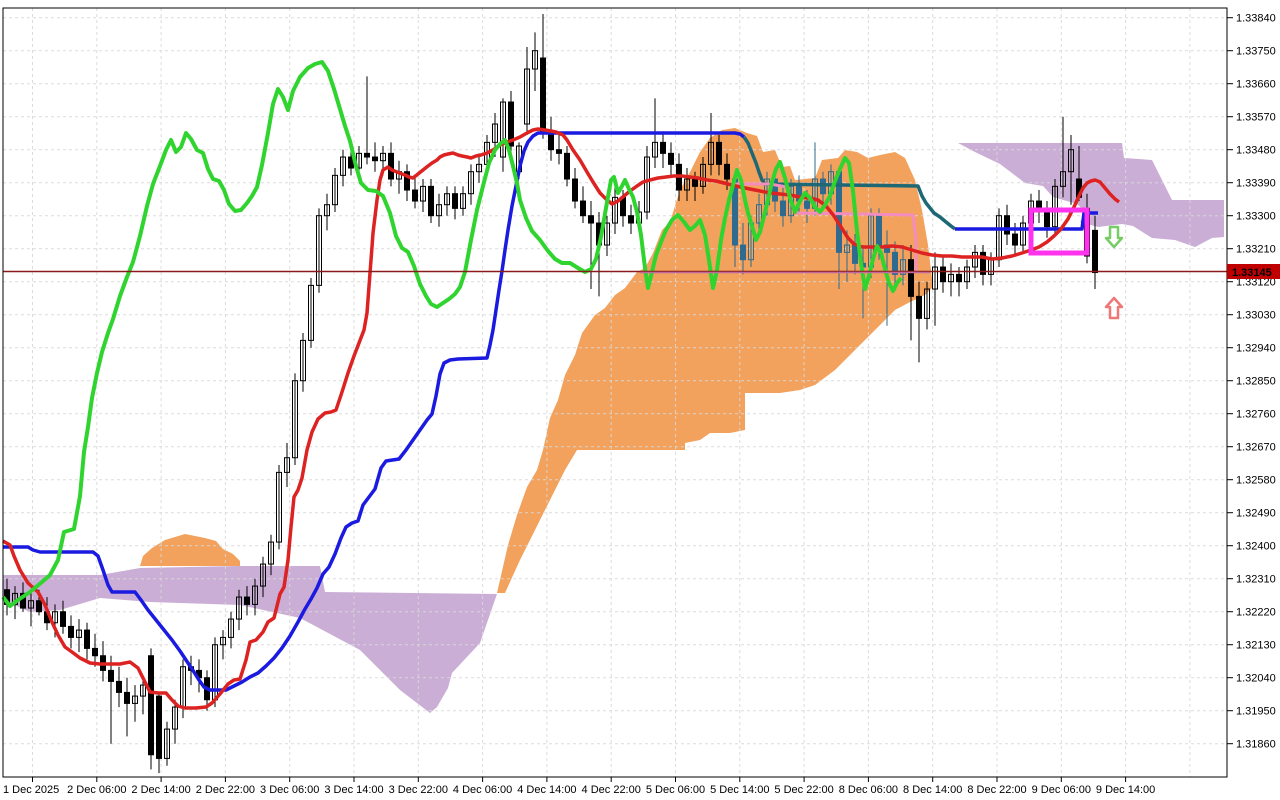 This screenshot has width=1280, height=800. What do you see at coordinates (1026, 221) in the screenshot?
I see `kijun-blue-line-right` at bounding box center [1026, 221].